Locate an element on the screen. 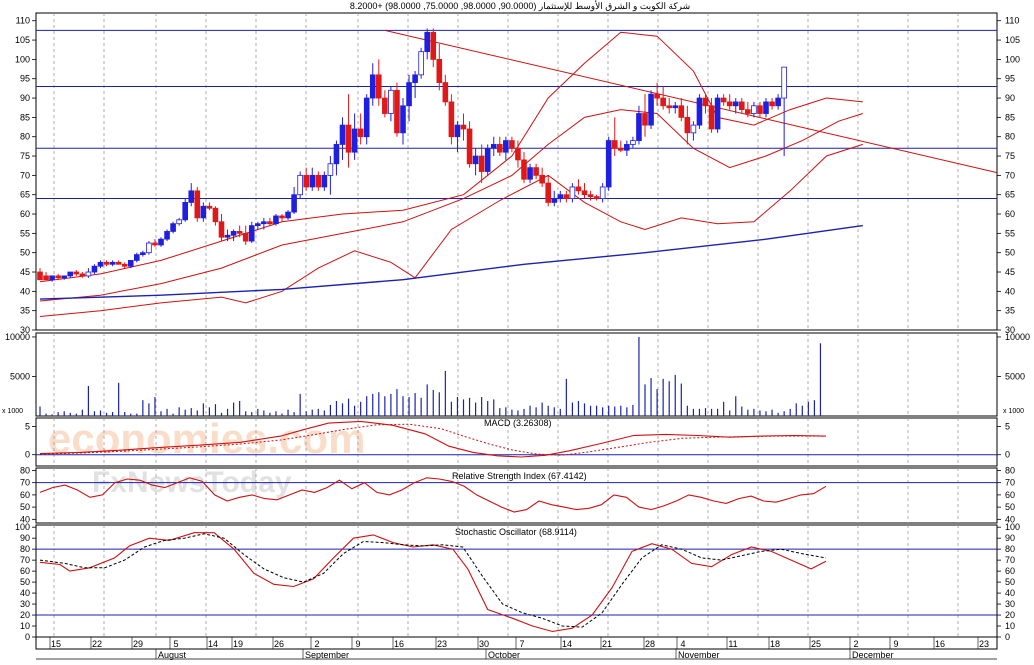 The image size is (1034, 665). rsi-tick-label-left: 70 is located at coordinates (25, 483).